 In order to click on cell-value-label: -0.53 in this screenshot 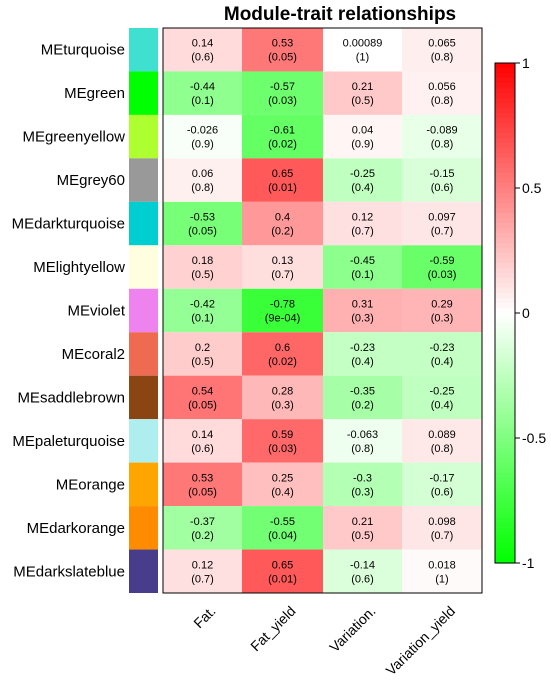, I will do `click(202, 218)`.